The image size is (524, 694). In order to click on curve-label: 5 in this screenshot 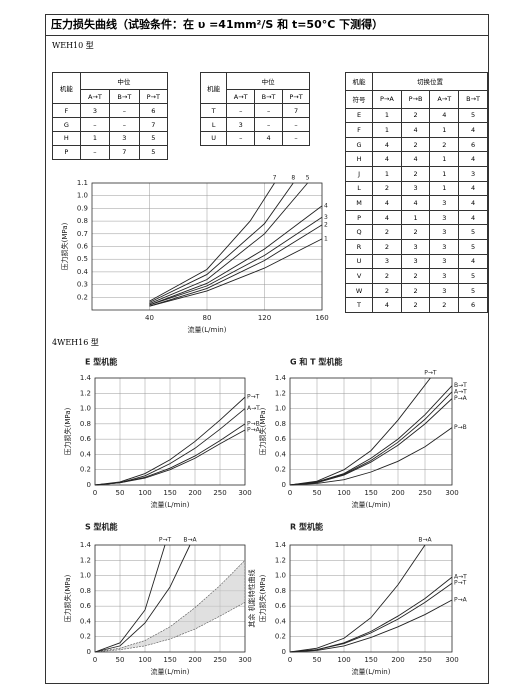, I will do `click(308, 178)`.